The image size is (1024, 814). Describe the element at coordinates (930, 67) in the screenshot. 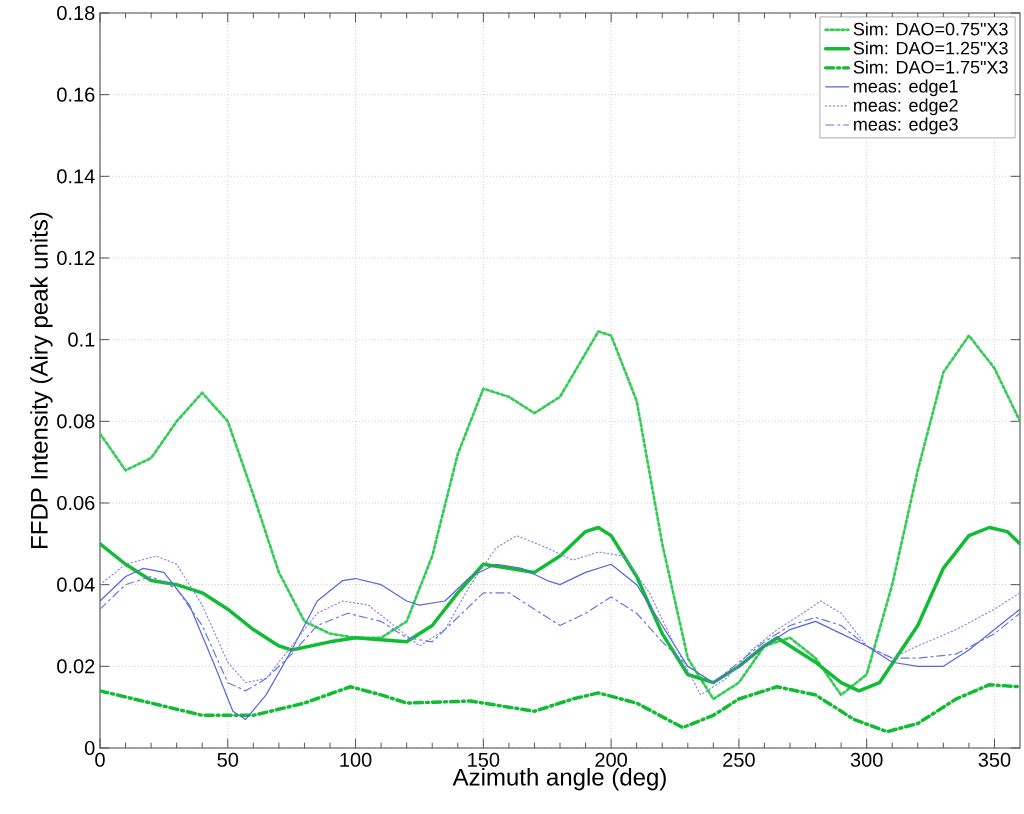

I see `legend-label: Sim: DAO=1.75"X3` at that location.